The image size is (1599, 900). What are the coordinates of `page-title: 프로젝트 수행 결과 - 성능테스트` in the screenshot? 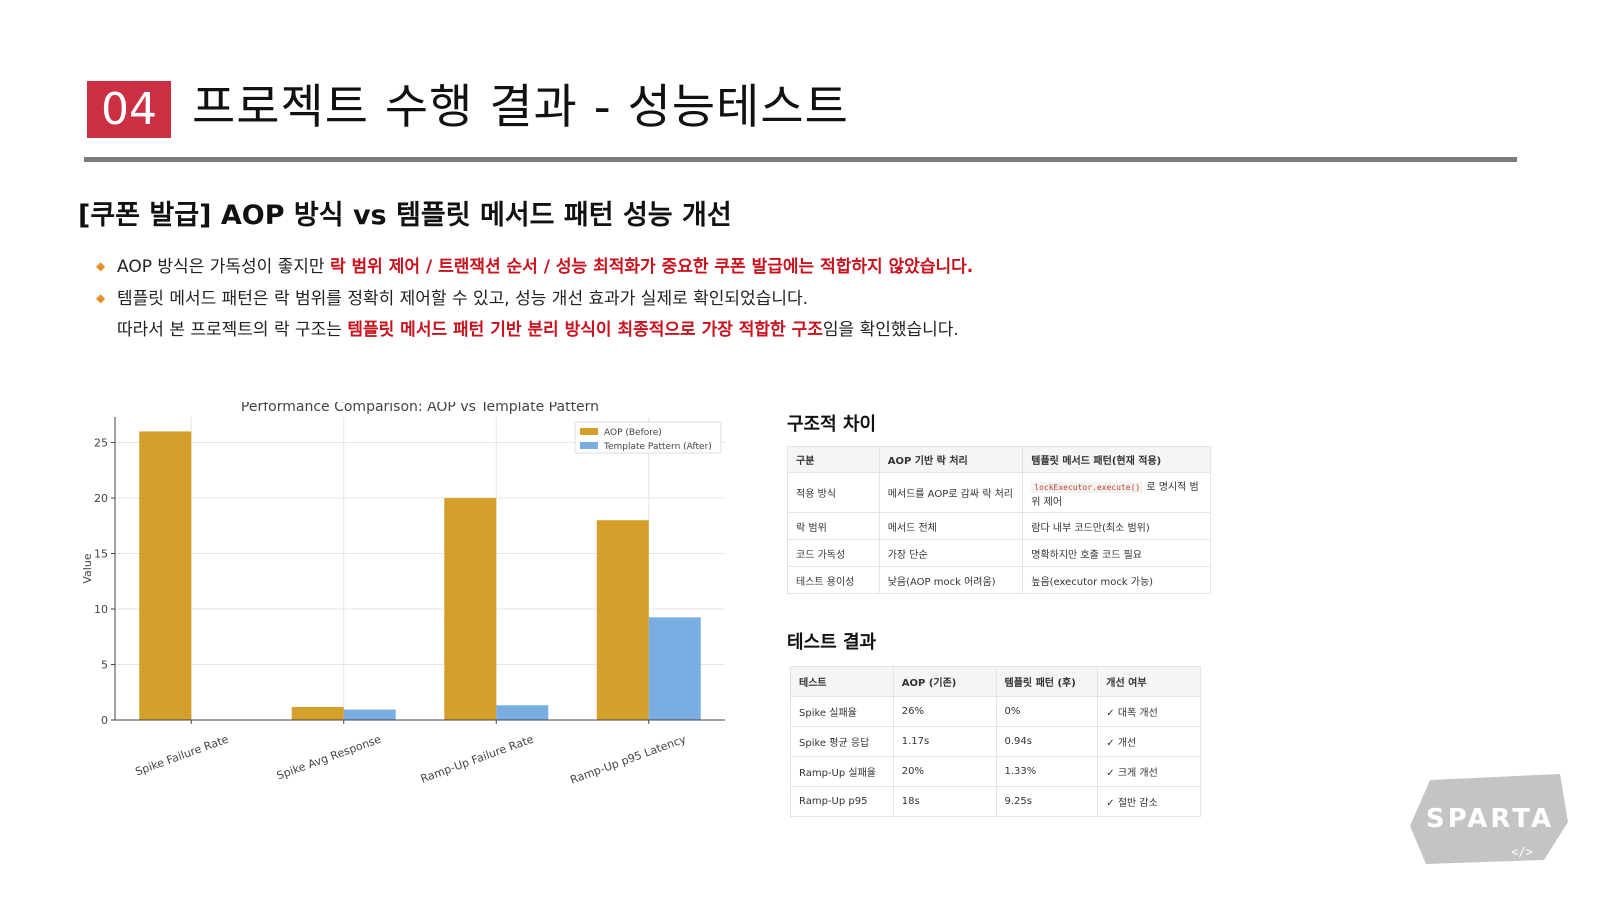 It's located at (520, 107).